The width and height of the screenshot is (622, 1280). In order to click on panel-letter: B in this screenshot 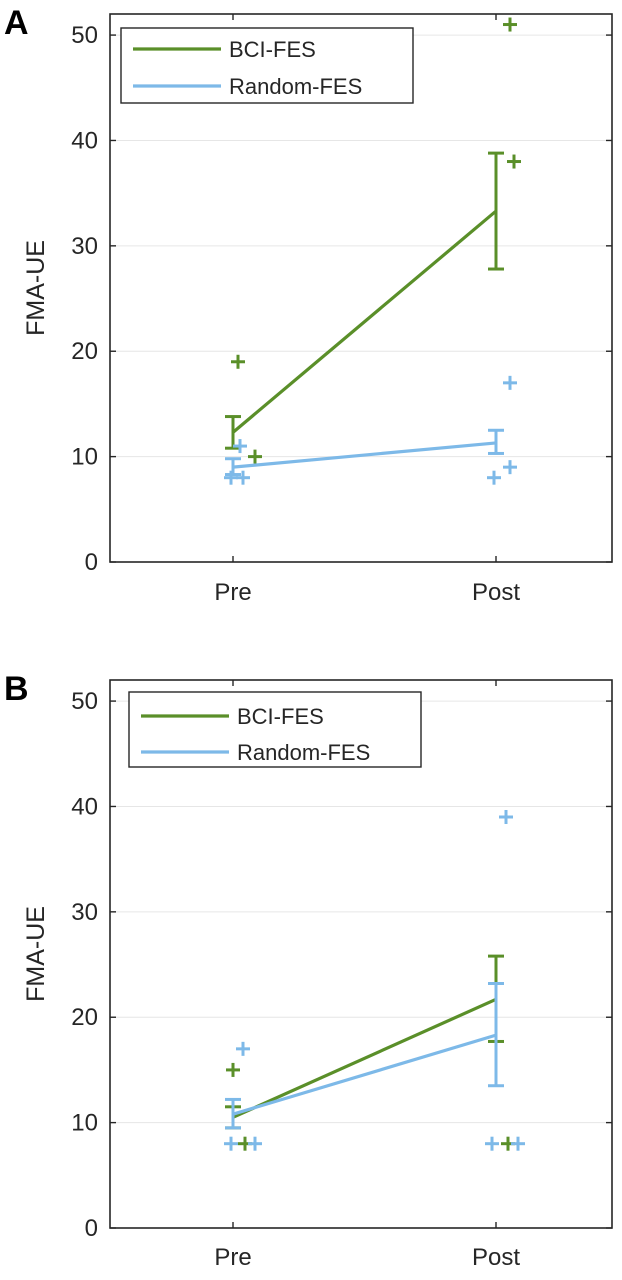, I will do `click(16, 689)`.